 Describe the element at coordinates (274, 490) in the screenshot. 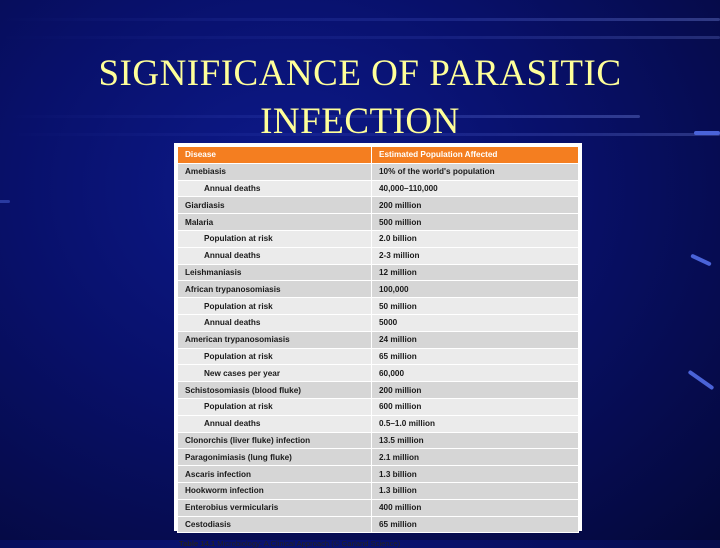

I see `disease-cell: Hookworm infection` at that location.